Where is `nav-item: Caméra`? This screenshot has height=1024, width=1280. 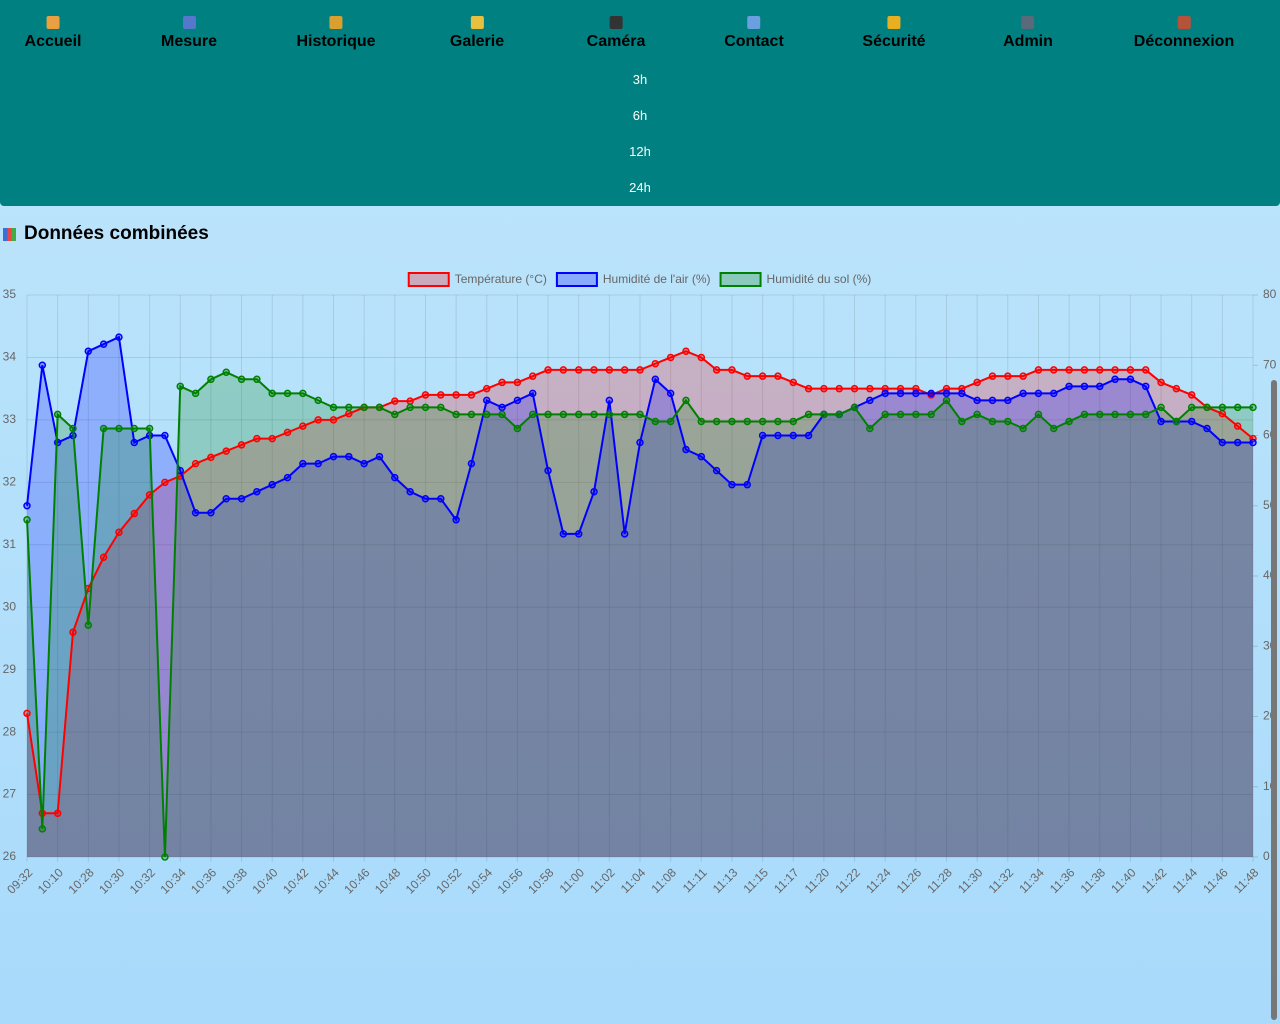
nav-item: Caméra is located at coordinates (616, 32).